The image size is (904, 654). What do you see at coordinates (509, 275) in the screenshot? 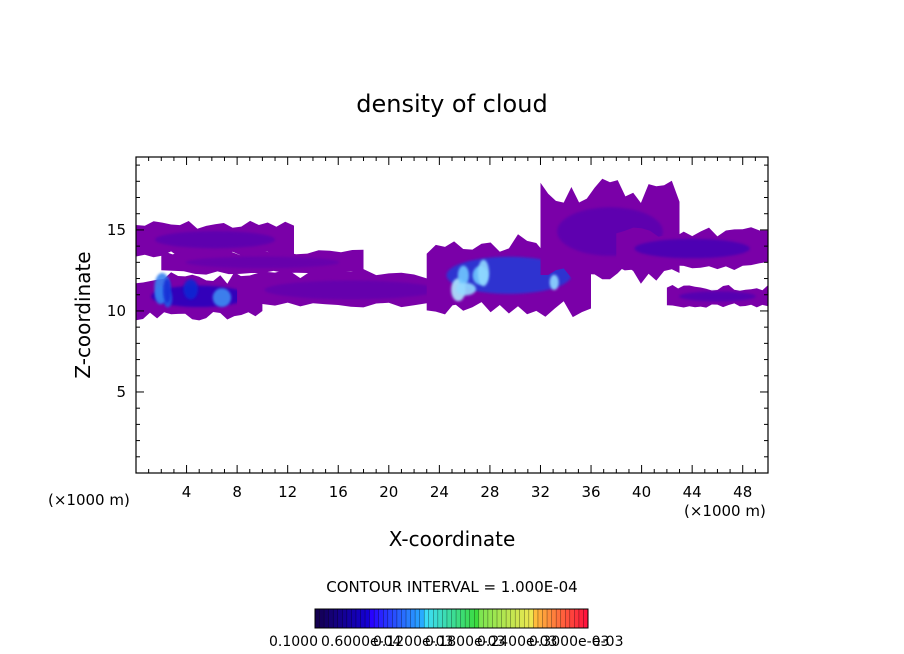
I see `cloud-core-convective-core` at bounding box center [509, 275].